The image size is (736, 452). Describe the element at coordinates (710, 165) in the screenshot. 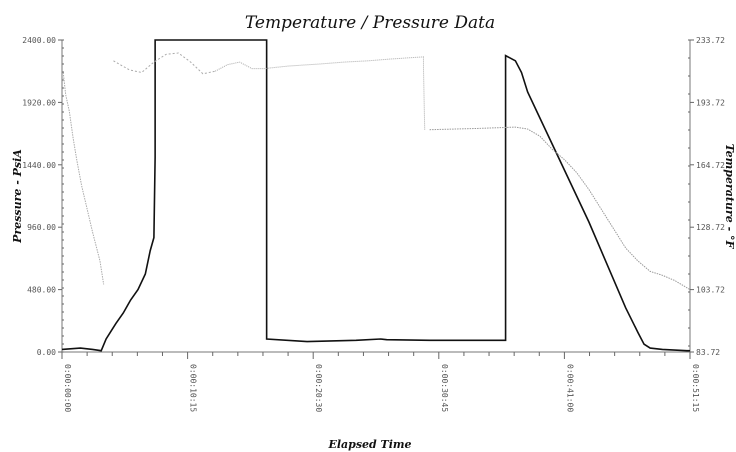

I see `y2-tick-label: 164.72` at that location.